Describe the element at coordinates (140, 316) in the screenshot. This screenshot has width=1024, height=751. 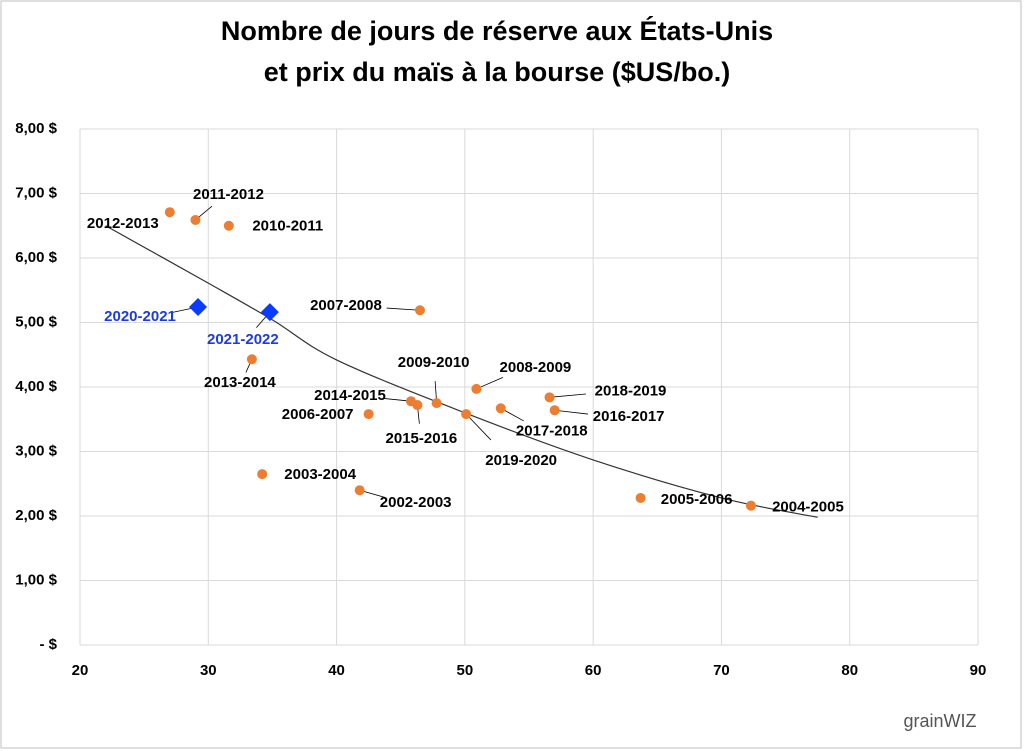
I see `point-label: 2020-2021` at that location.